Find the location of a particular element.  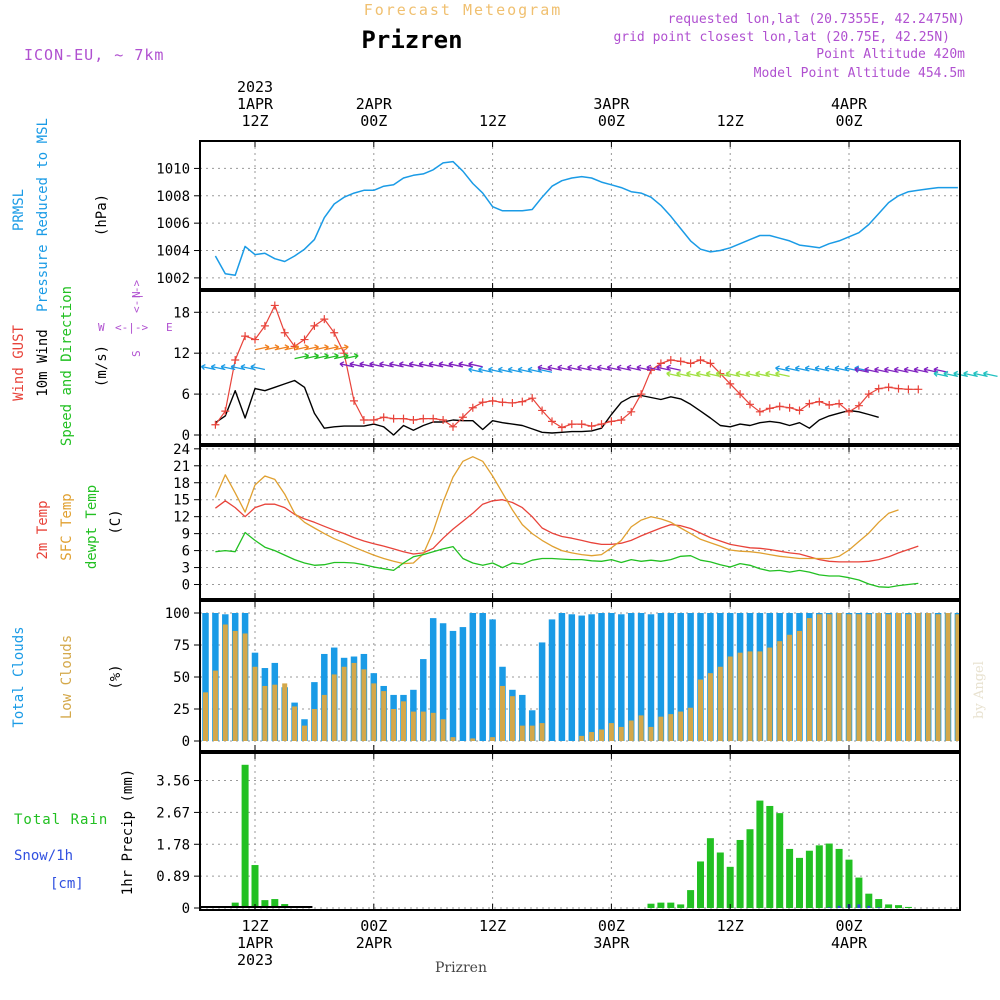

time-label-bottom: 00Z is located at coordinates (611, 926).